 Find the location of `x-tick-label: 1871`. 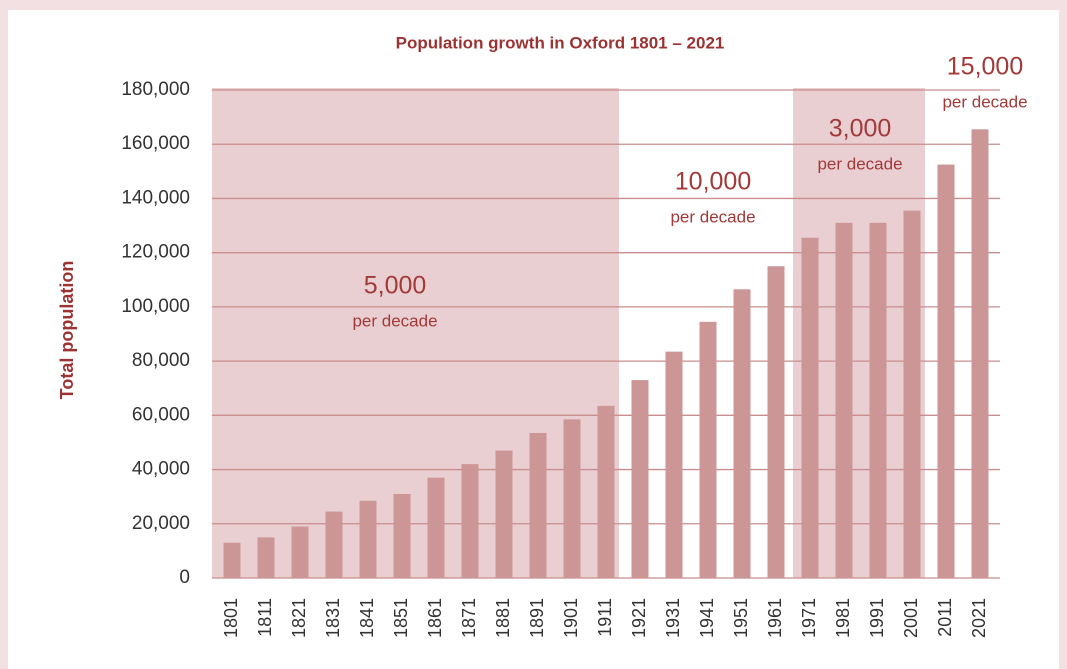

x-tick-label: 1871 is located at coordinates (469, 618).